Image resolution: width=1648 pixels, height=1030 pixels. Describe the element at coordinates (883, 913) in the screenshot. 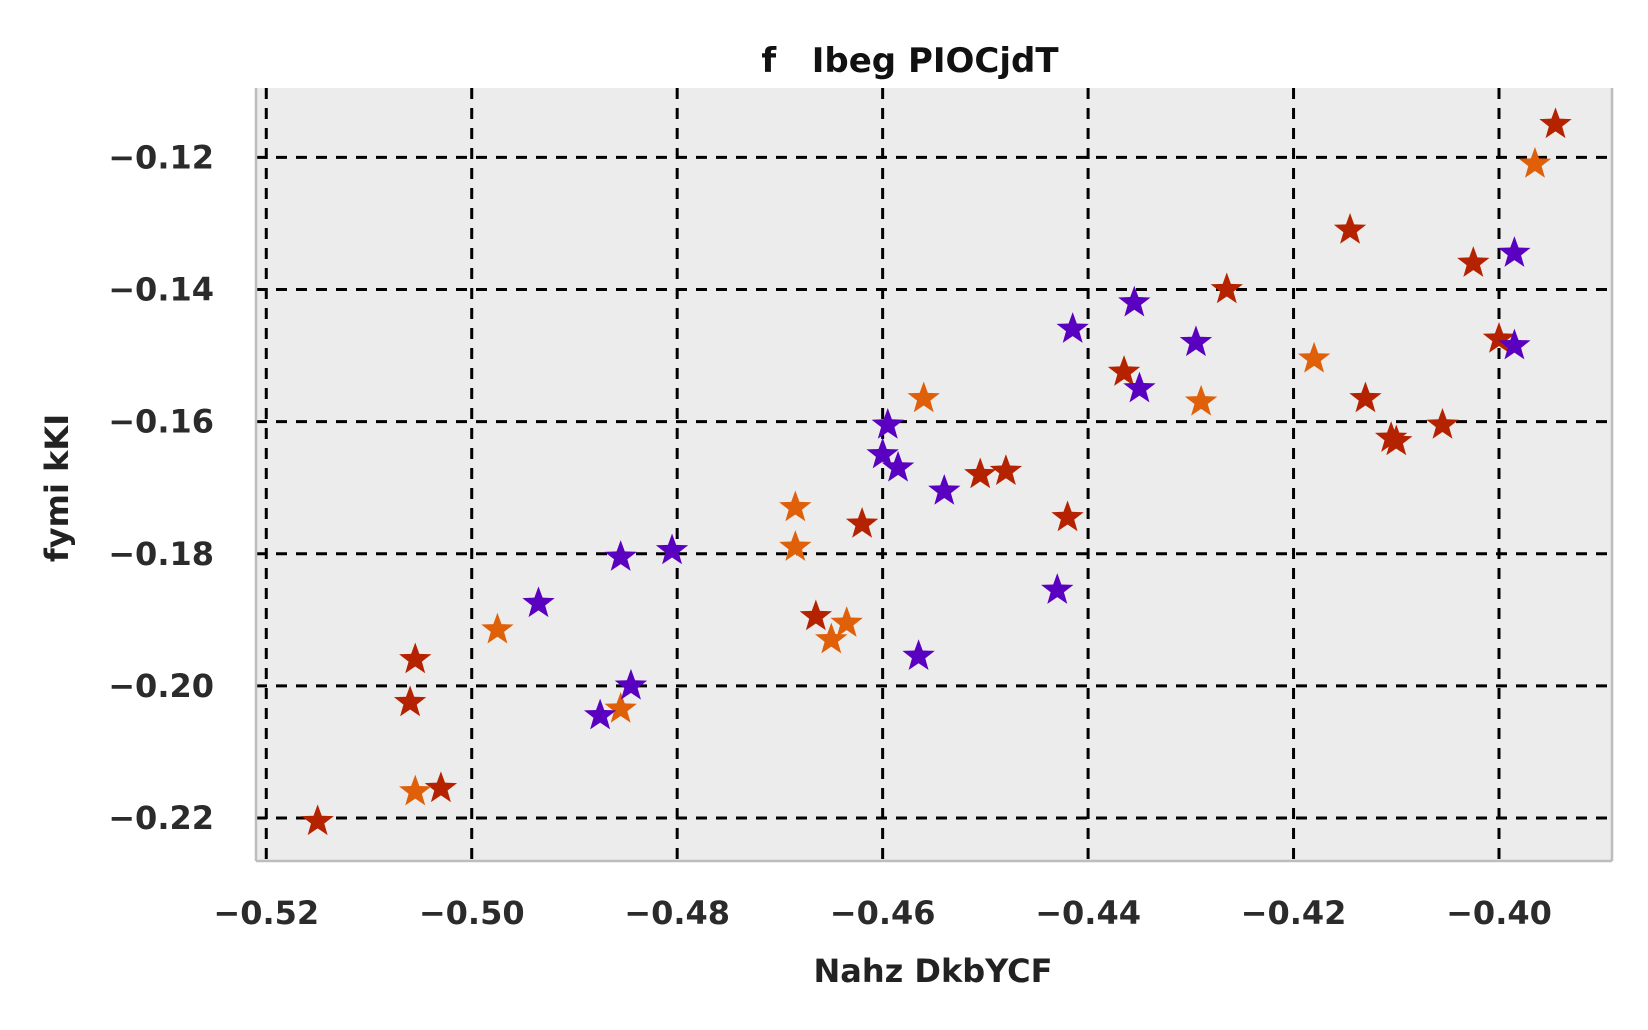

I see `x-tick-label: −0.46` at that location.